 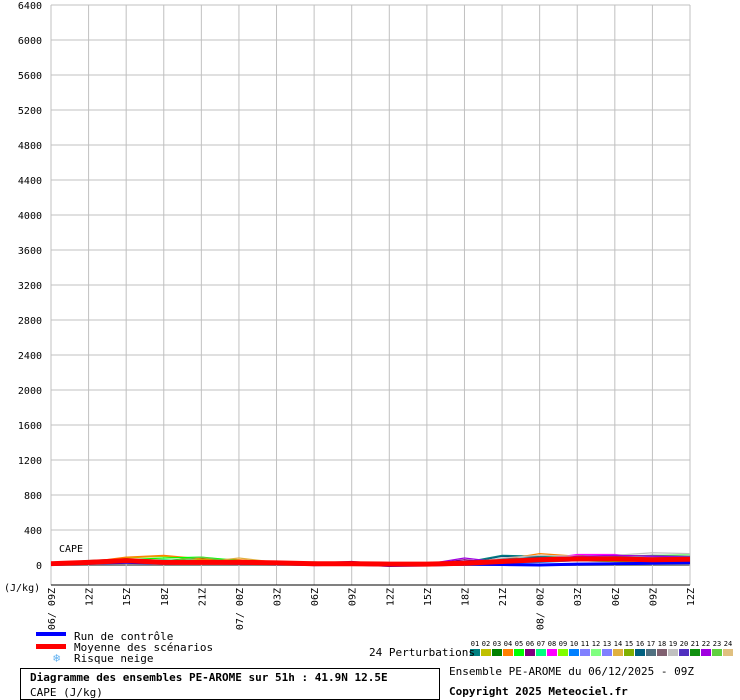 I want to click on perturbations-label: 24 Perturbations, so click(x=422, y=652).